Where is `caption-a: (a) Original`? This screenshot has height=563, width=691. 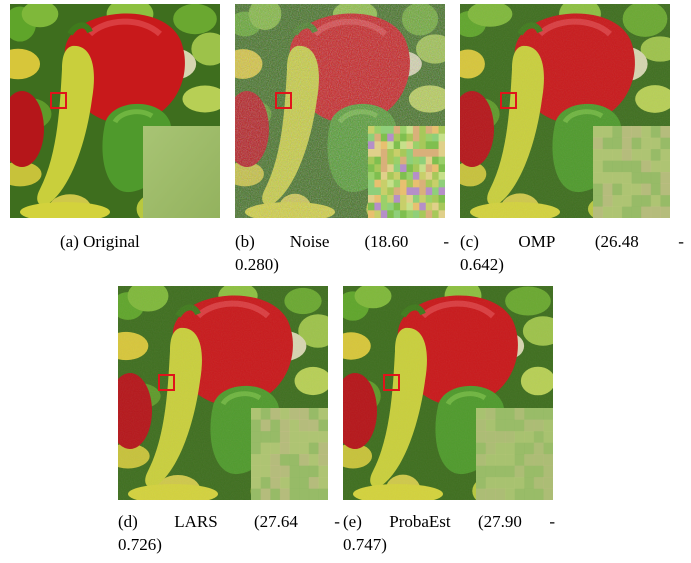
caption-a: (a) Original is located at coordinates (130, 241).